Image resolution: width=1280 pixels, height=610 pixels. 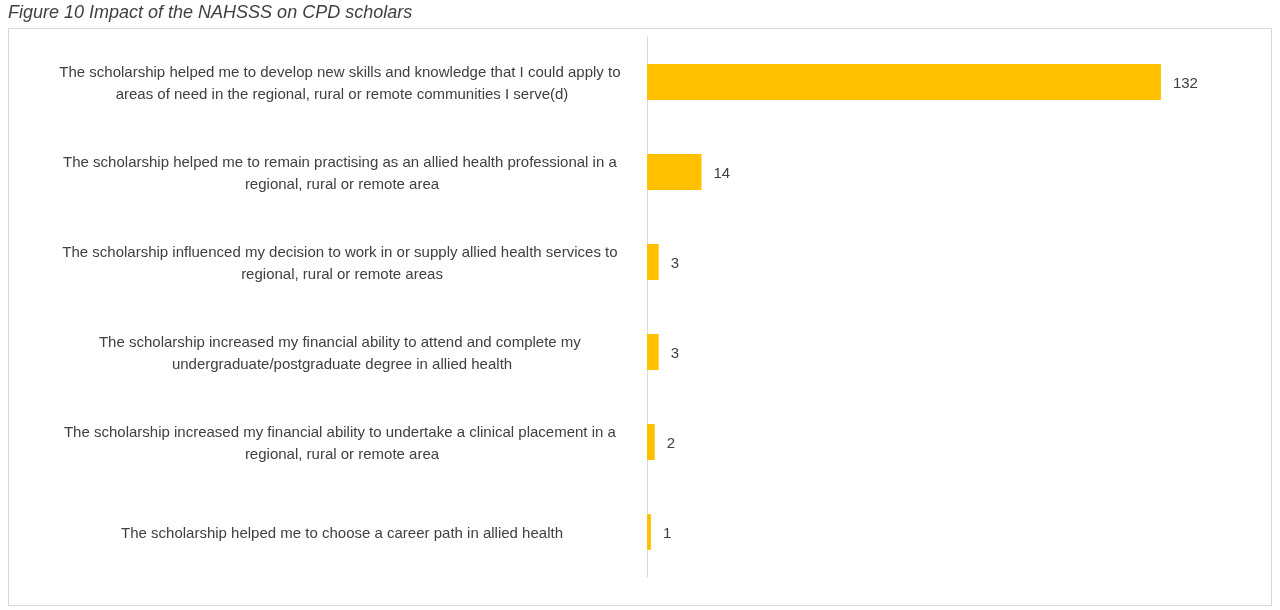 What do you see at coordinates (342, 82) in the screenshot?
I see `y-tick-label: The scholarship helped me to develop new skills and knowledge that I could apply to areas of need in the regional, rural or remote communities I serve(d)` at bounding box center [342, 82].